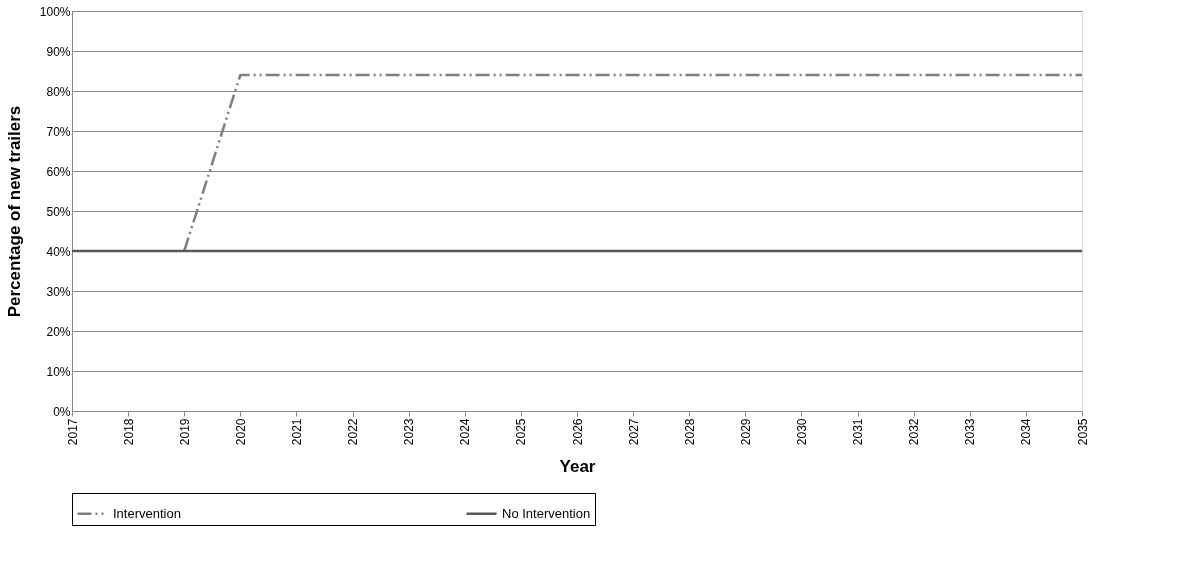 The height and width of the screenshot is (583, 1198). What do you see at coordinates (546, 513) in the screenshot?
I see `legend-label: No Intervention` at bounding box center [546, 513].